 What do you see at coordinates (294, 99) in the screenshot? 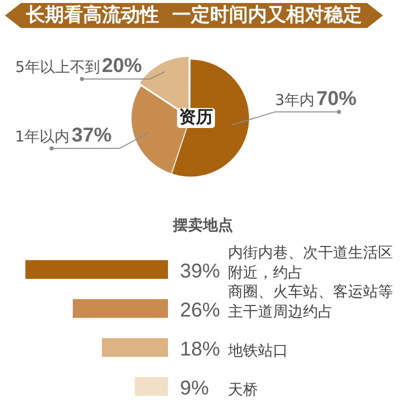
I see `slice-label: 3年内` at bounding box center [294, 99].